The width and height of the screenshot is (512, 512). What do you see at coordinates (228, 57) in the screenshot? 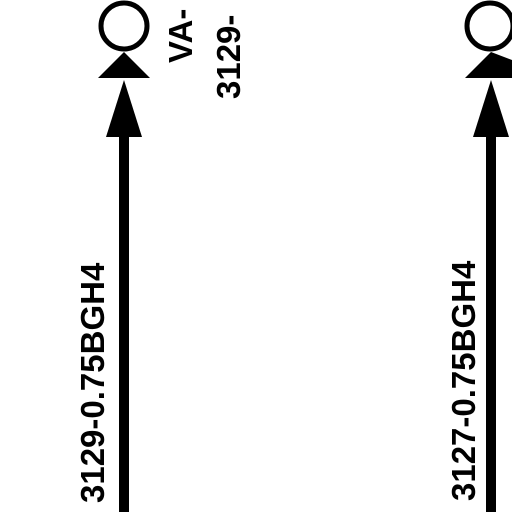
I see `left-terminal-label-bottom: 3129-` at bounding box center [228, 57].